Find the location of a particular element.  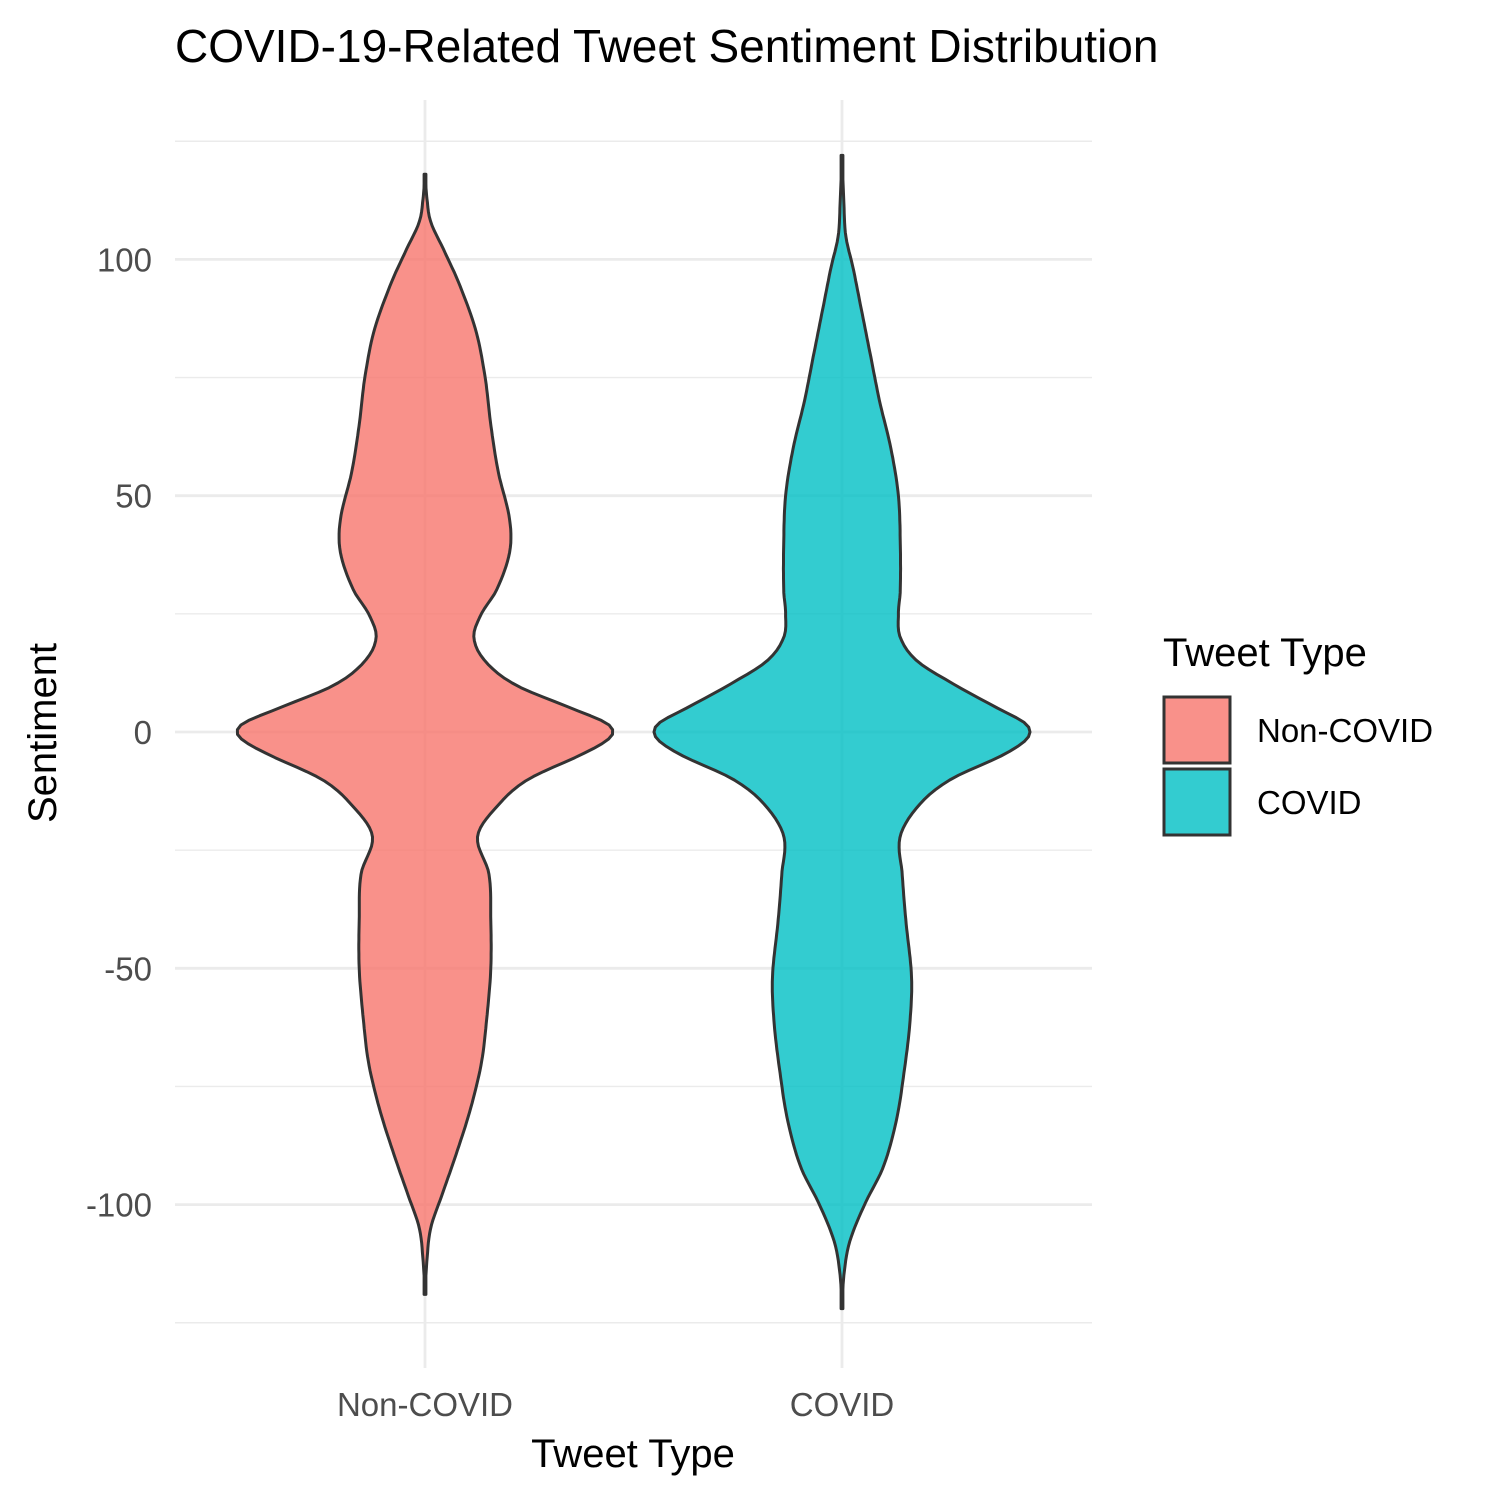

legend-label: Non-COVID is located at coordinates (1345, 730).